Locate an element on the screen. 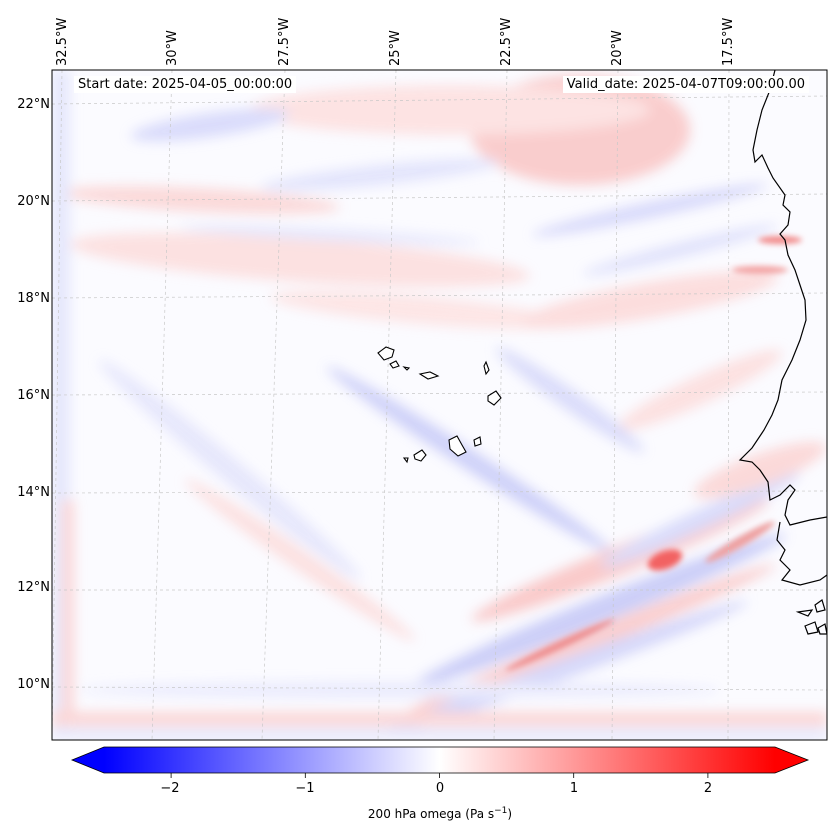 This screenshot has width=837, height=839. lon-label-25w: 25°W is located at coordinates (395, 48).